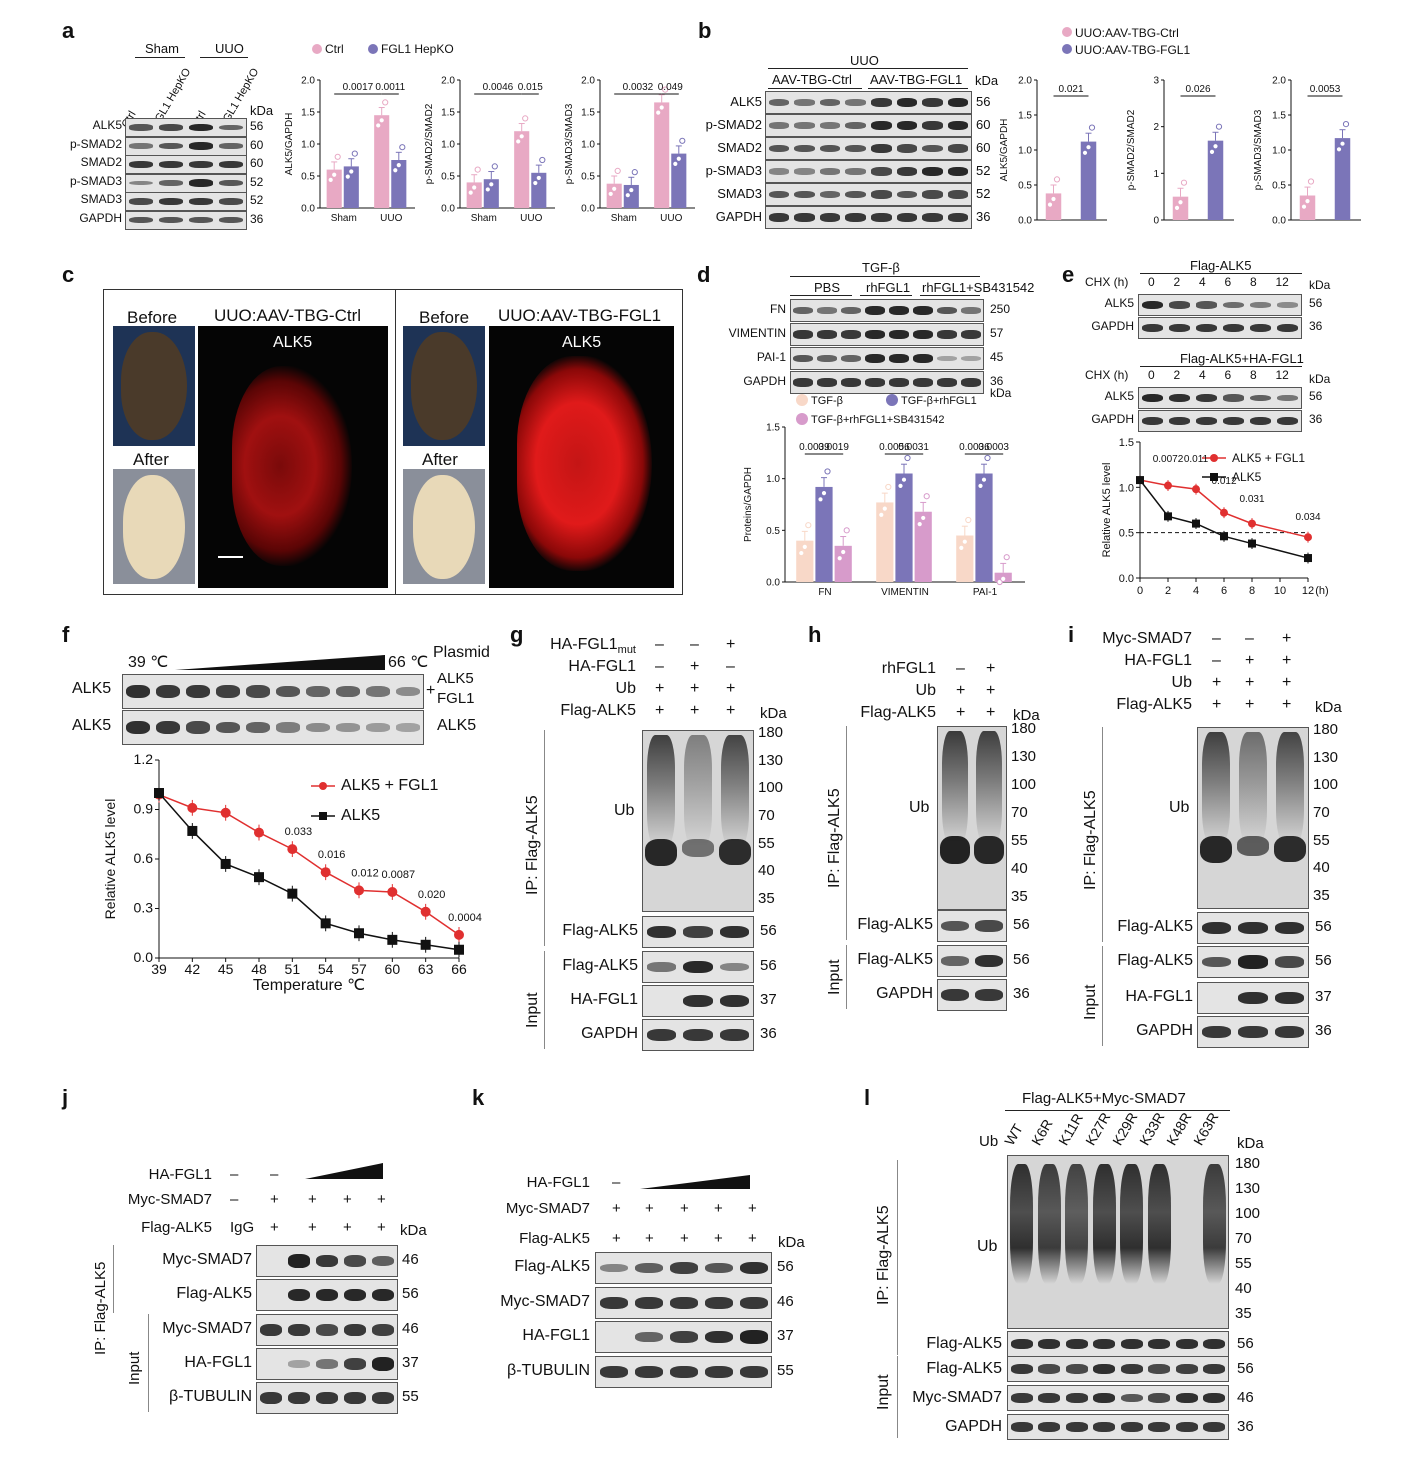  What do you see at coordinates (309, 864) in the screenshot?
I see `series-line` at bounding box center [309, 864].